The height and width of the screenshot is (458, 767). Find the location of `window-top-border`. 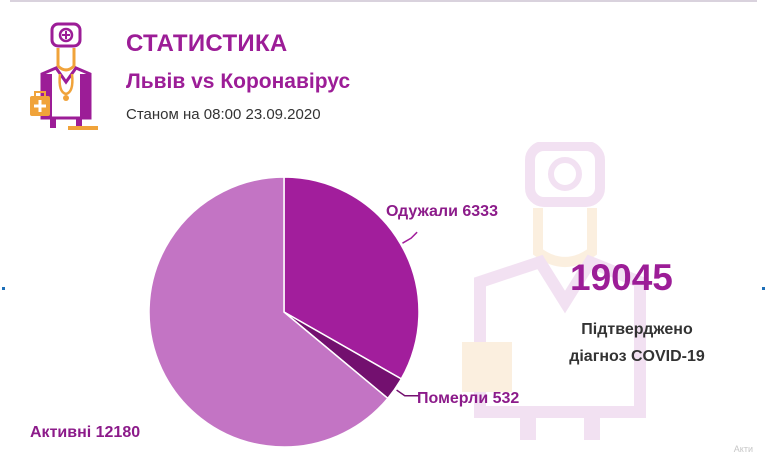

window-top-border is located at coordinates (383, 1).